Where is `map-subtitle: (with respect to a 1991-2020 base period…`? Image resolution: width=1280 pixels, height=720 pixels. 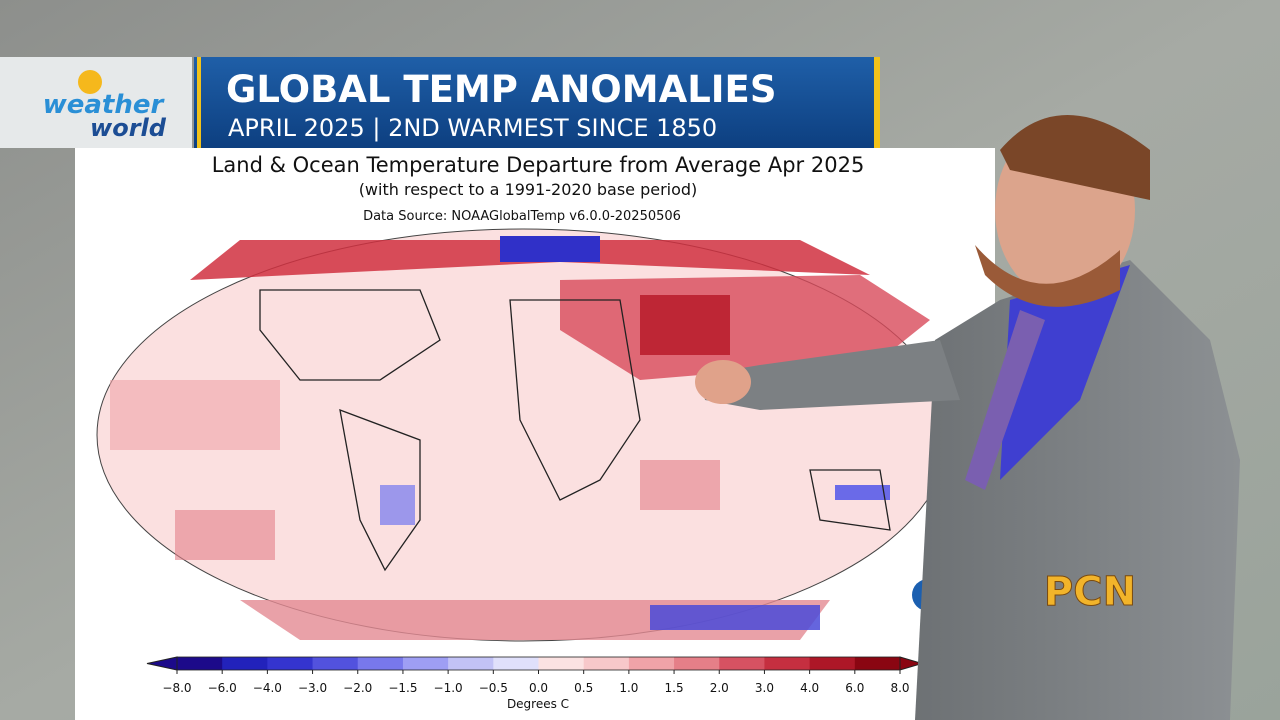
map-subtitle: (with respect to a 1991-2020 base period… is located at coordinates (528, 189).